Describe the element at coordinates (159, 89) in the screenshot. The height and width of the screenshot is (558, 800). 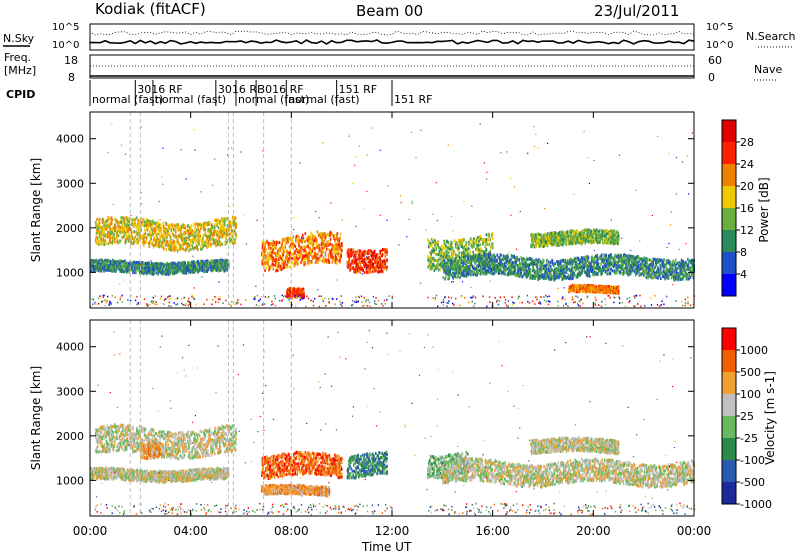
I see `cpid-annotation: 3016 RF` at that location.